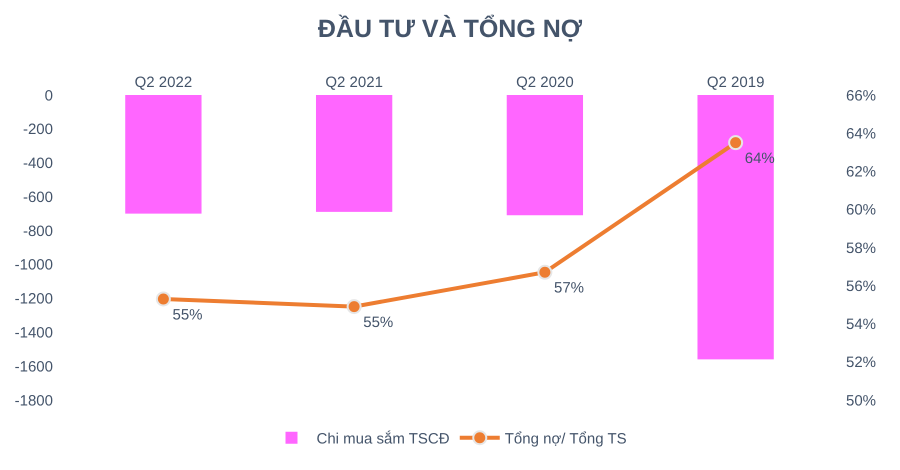 Image resolution: width=900 pixels, height=470 pixels. What do you see at coordinates (565, 439) in the screenshot?
I see `legend-label: Tổng nợ/ Tổng TS` at bounding box center [565, 439].